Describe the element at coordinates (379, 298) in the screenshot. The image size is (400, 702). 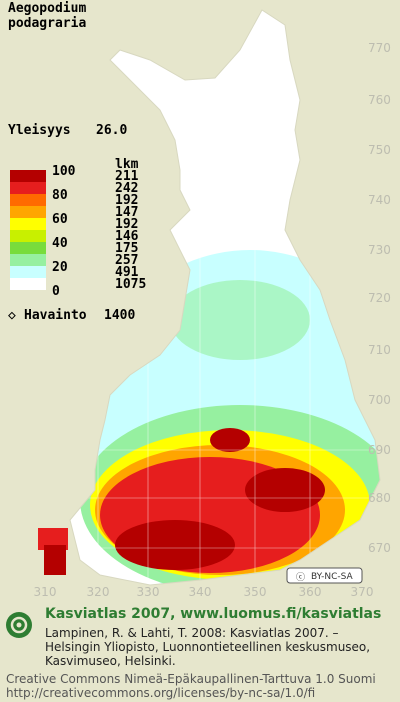
I see `northing-label: 720` at that location.